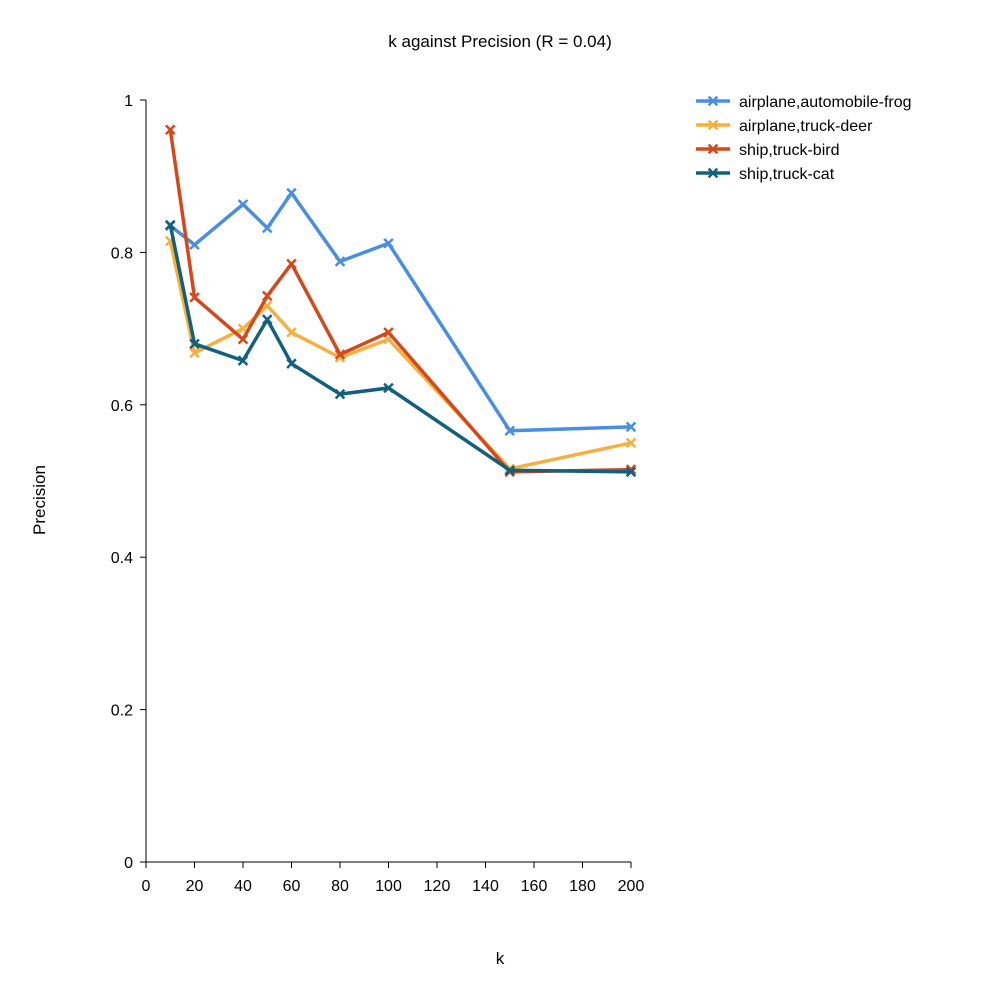 This screenshot has height=1005, width=1000. Describe the element at coordinates (146, 886) in the screenshot. I see `x-tick-label: 0` at that location.